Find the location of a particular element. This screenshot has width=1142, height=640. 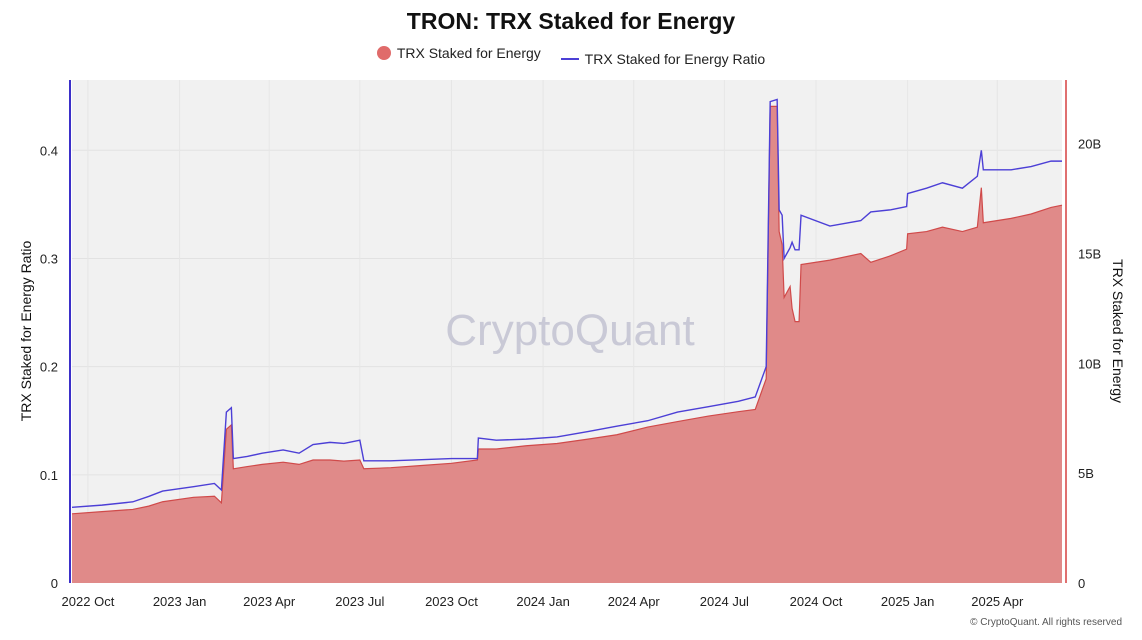

x-tick-label: 2024 Oct is located at coordinates (816, 601).